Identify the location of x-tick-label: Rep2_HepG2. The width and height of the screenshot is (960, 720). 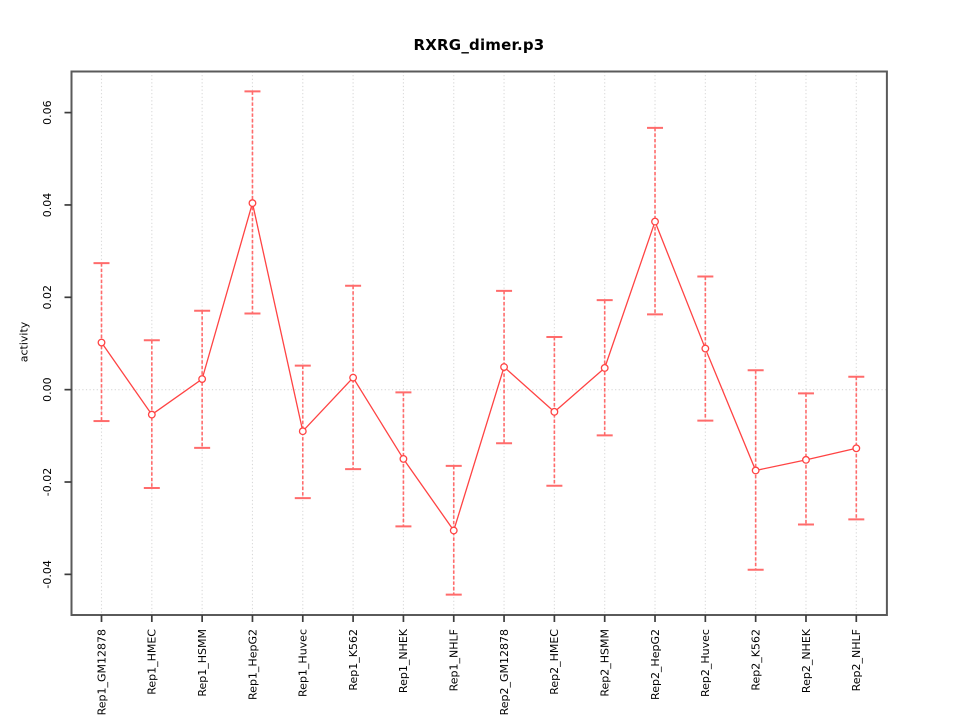
(655, 664).